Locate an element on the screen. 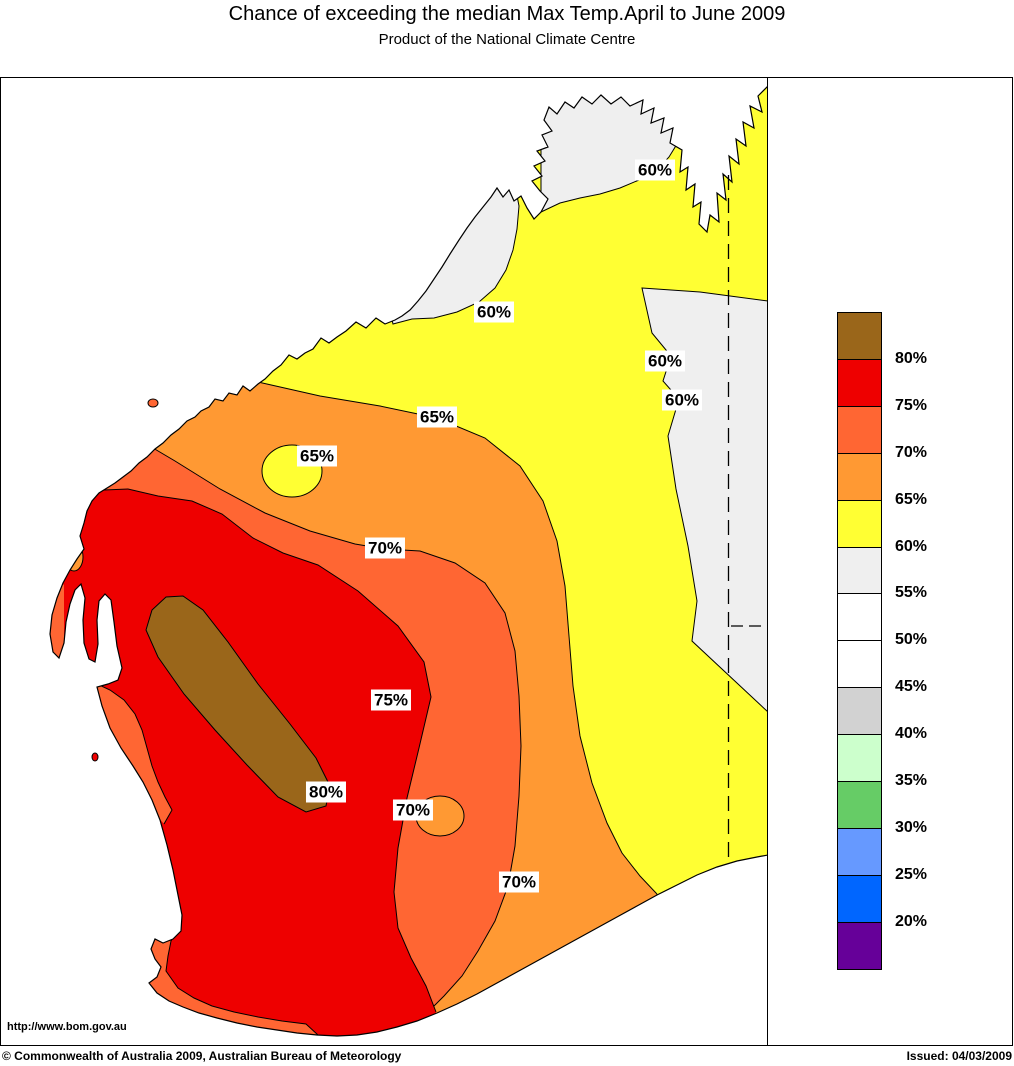 Image resolution: width=1014 pixels, height=1066 pixels. legend-label: 65% is located at coordinates (911, 499).